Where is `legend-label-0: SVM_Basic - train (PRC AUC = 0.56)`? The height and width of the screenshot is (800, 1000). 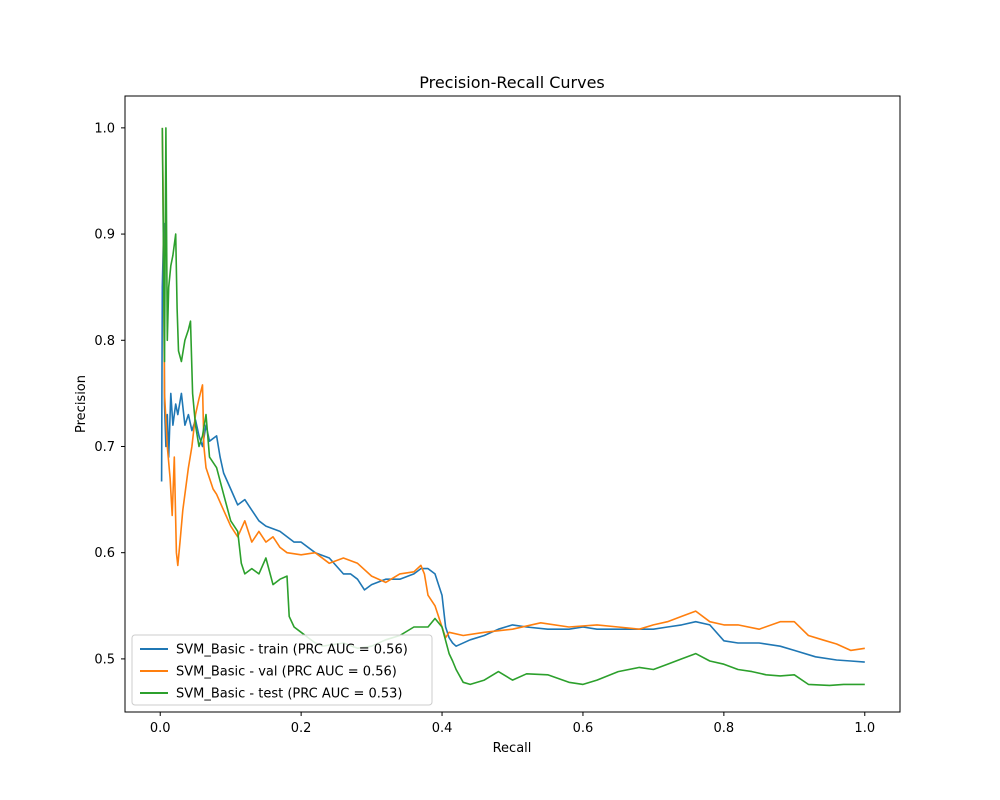 legend-label-0: SVM_Basic - train (PRC AUC = 0.56) is located at coordinates (292, 650).